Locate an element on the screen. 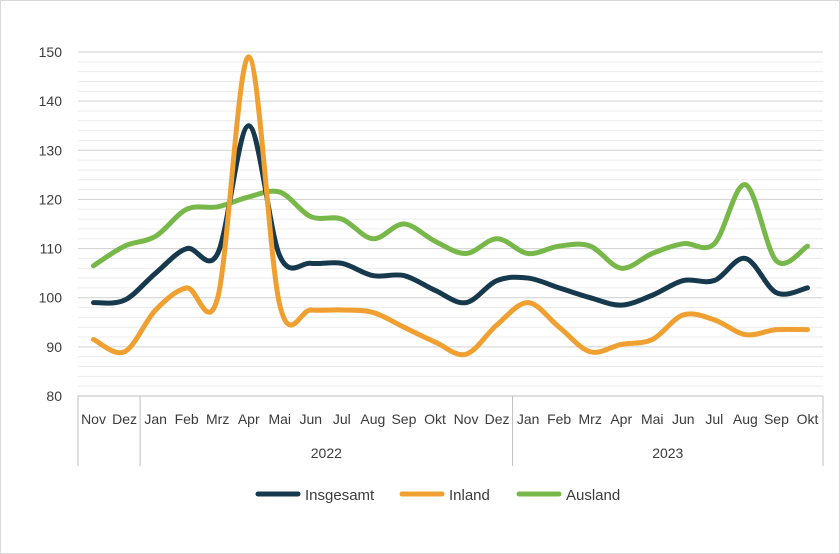  y-tick-label: 130 is located at coordinates (51, 150).